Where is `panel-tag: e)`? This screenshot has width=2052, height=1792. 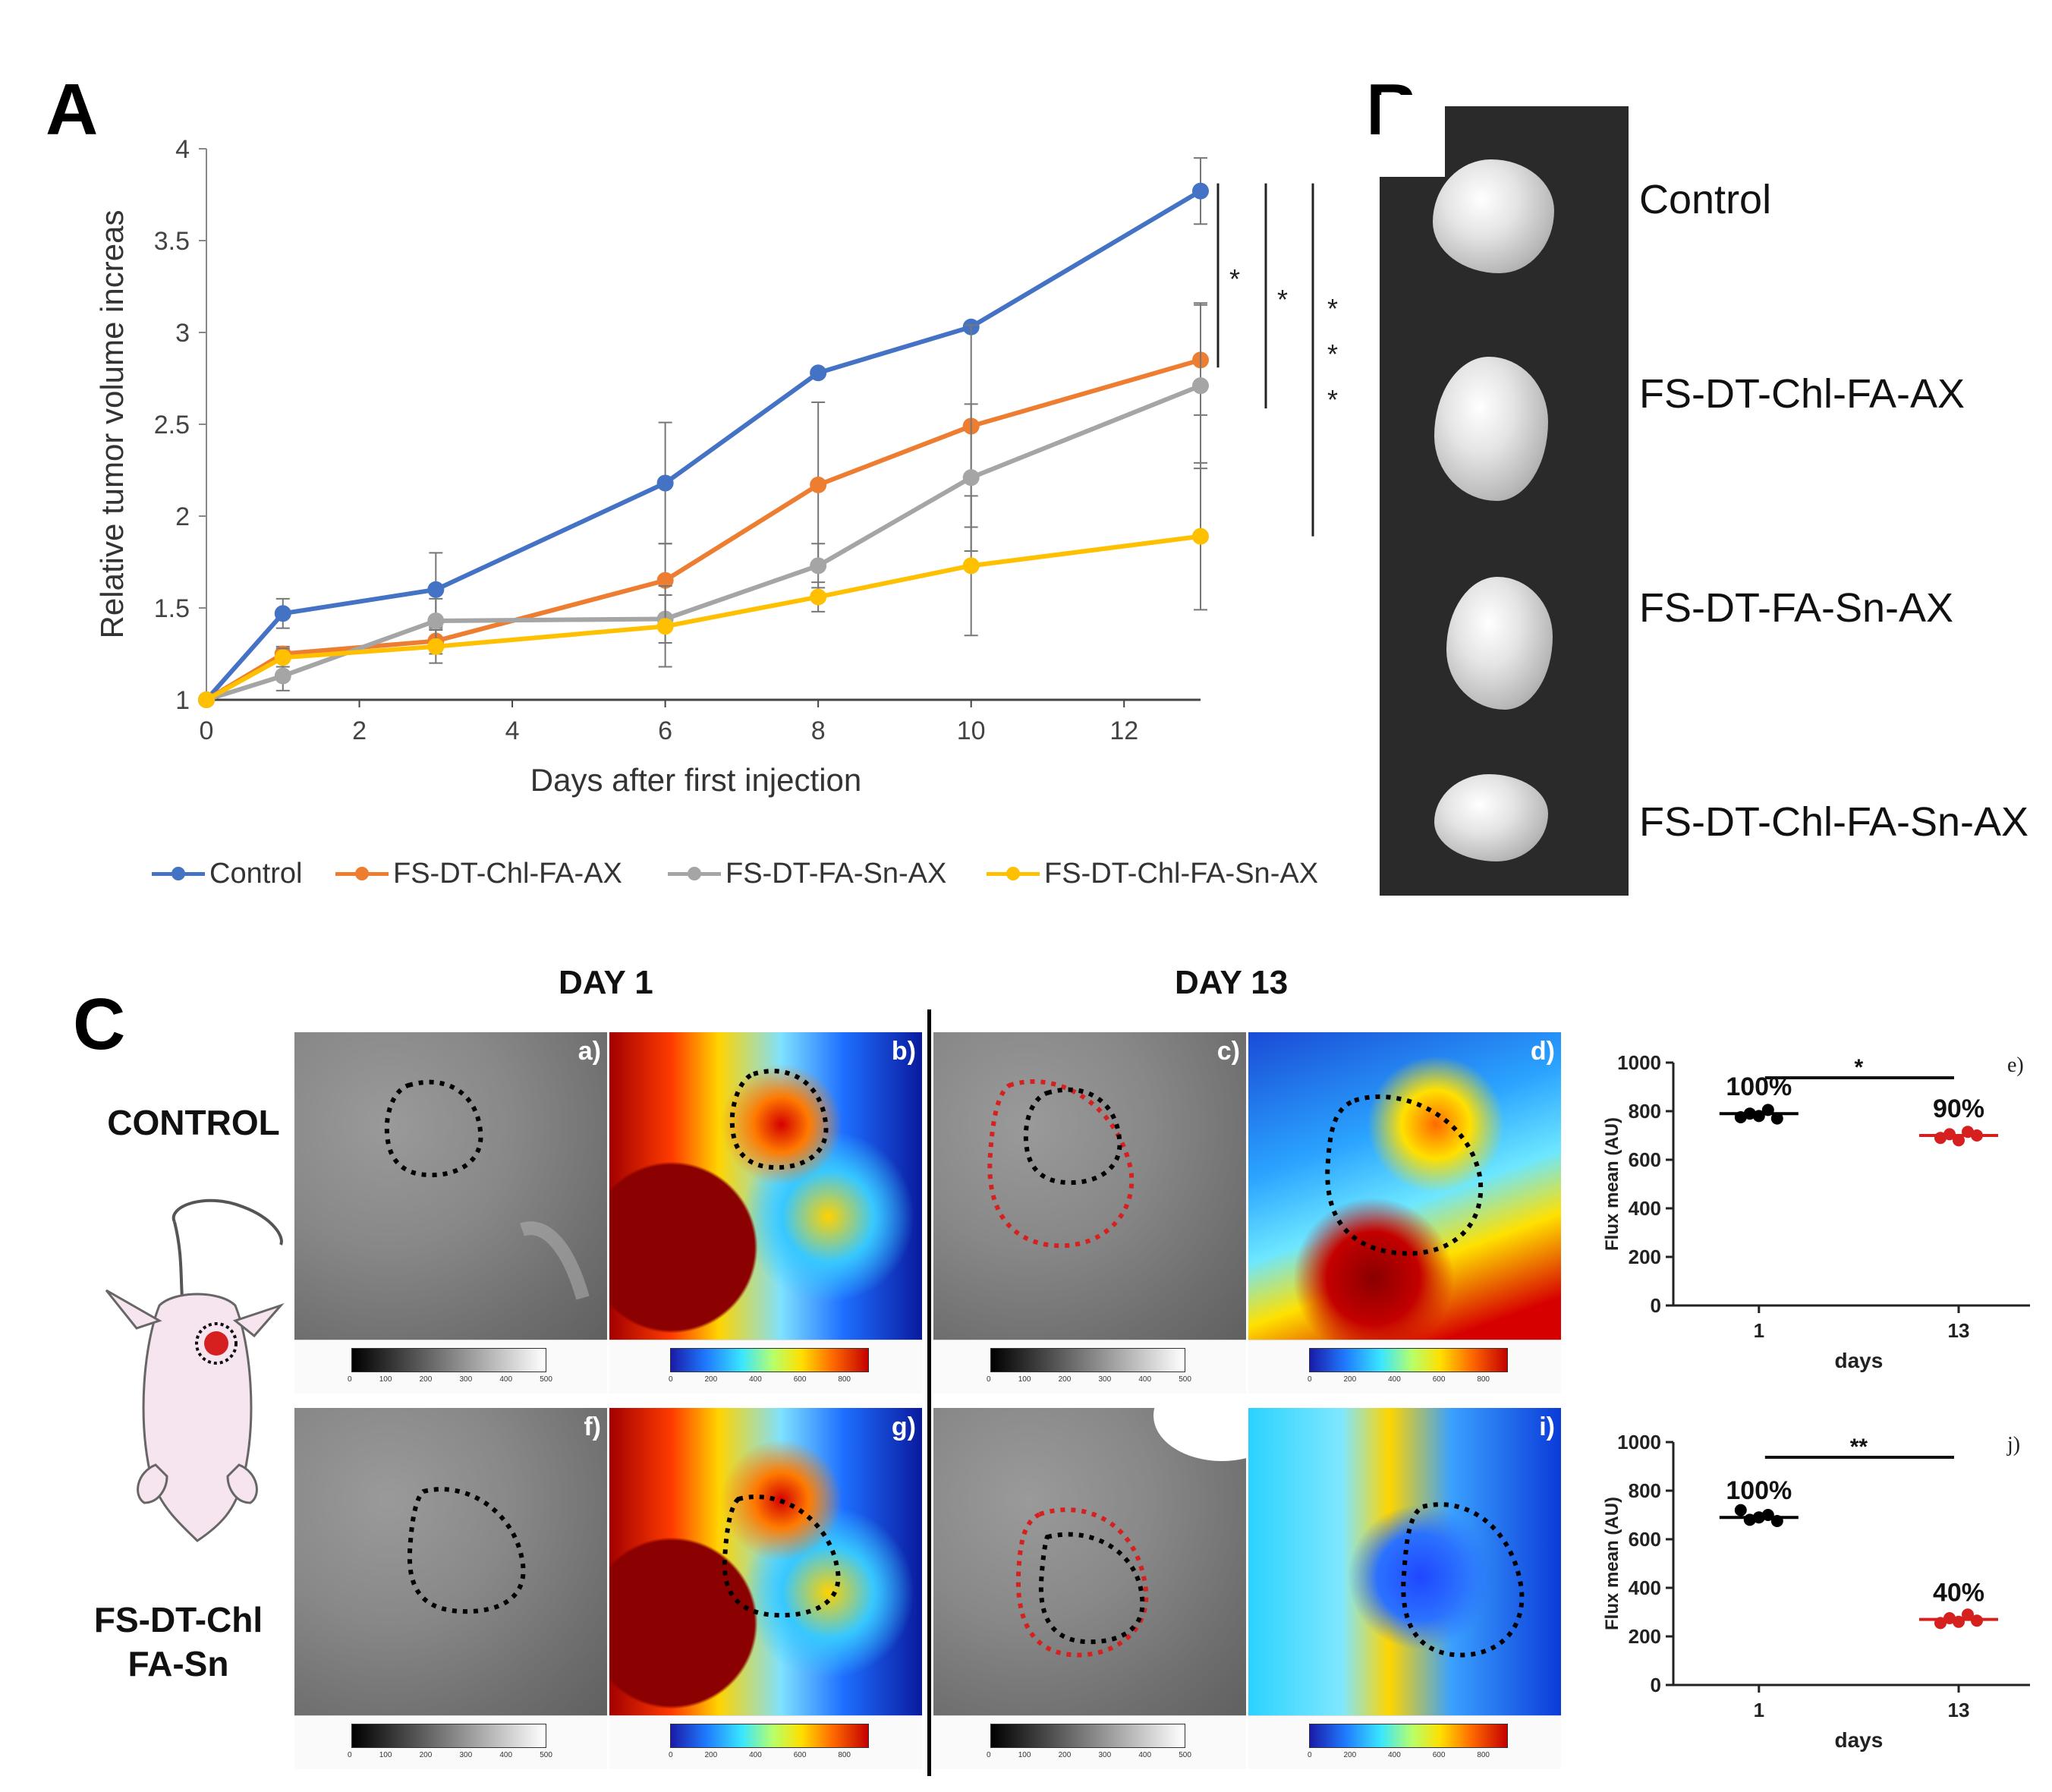 panel-tag: e) is located at coordinates (2016, 1065).